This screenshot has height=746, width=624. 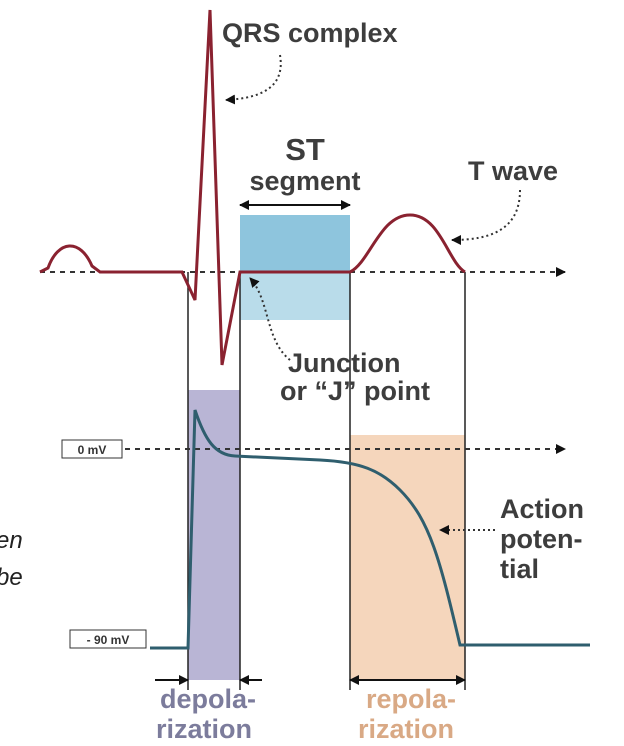 What do you see at coordinates (305, 149) in the screenshot?
I see `st-label: ST` at bounding box center [305, 149].